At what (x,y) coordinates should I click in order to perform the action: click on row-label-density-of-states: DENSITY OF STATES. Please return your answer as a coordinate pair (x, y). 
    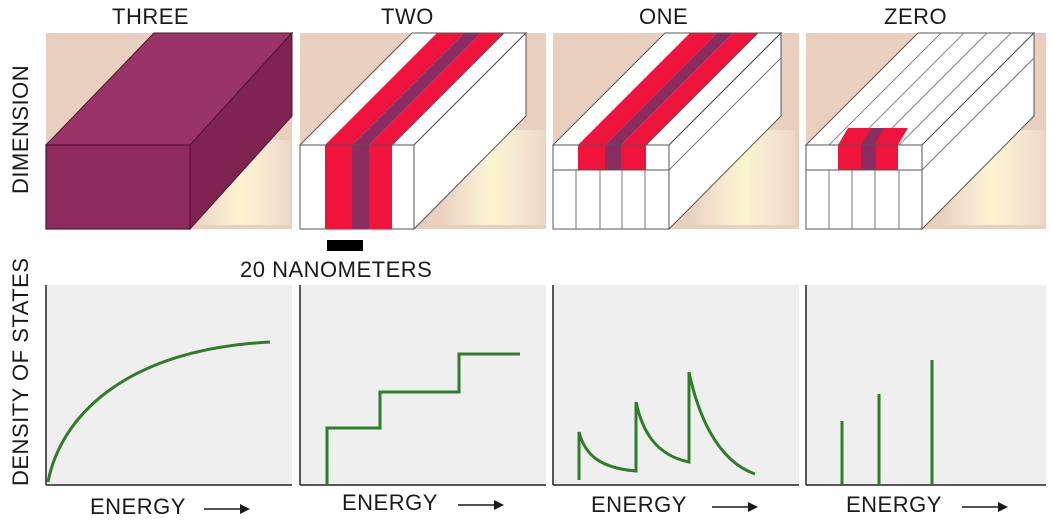
    Looking at the image, I should click on (20, 371).